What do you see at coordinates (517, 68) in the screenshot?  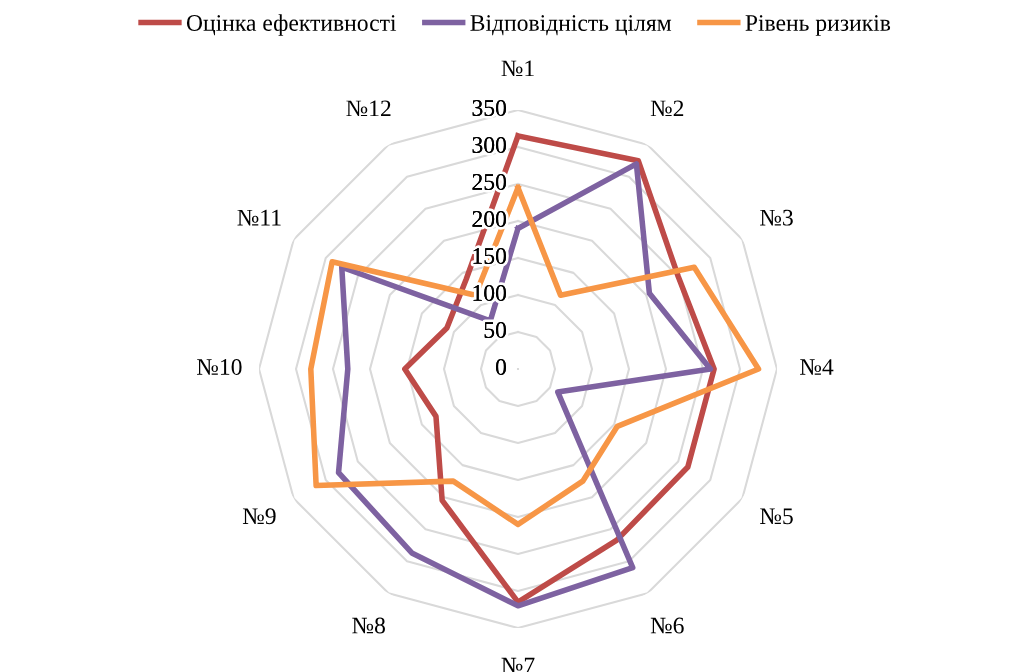 I see `spoke-label: №1` at bounding box center [517, 68].